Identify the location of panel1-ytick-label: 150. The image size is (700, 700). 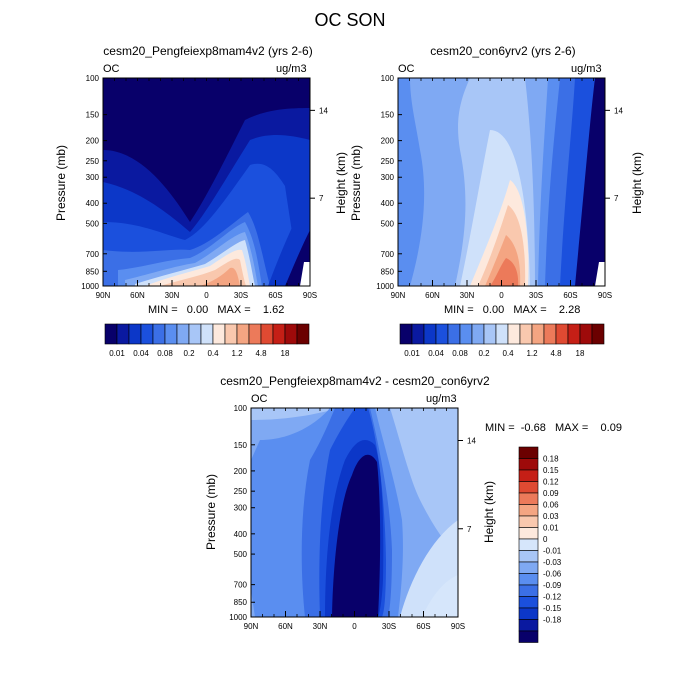
(93, 115).